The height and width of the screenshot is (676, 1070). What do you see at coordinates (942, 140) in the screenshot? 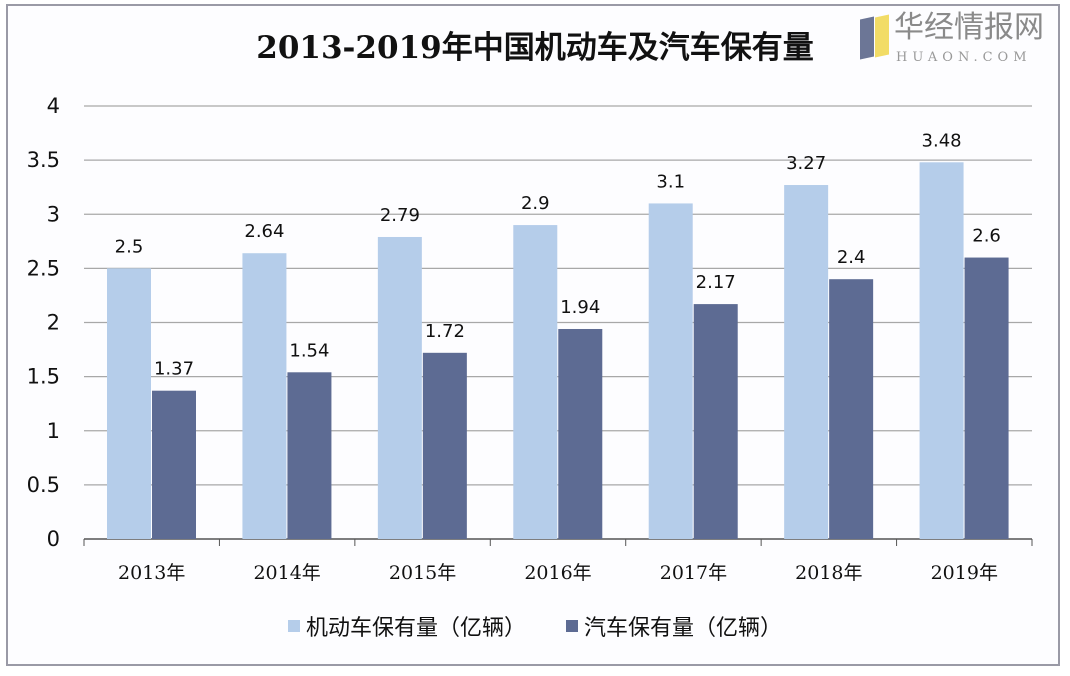
I see `data-label: 3.48` at bounding box center [942, 140].